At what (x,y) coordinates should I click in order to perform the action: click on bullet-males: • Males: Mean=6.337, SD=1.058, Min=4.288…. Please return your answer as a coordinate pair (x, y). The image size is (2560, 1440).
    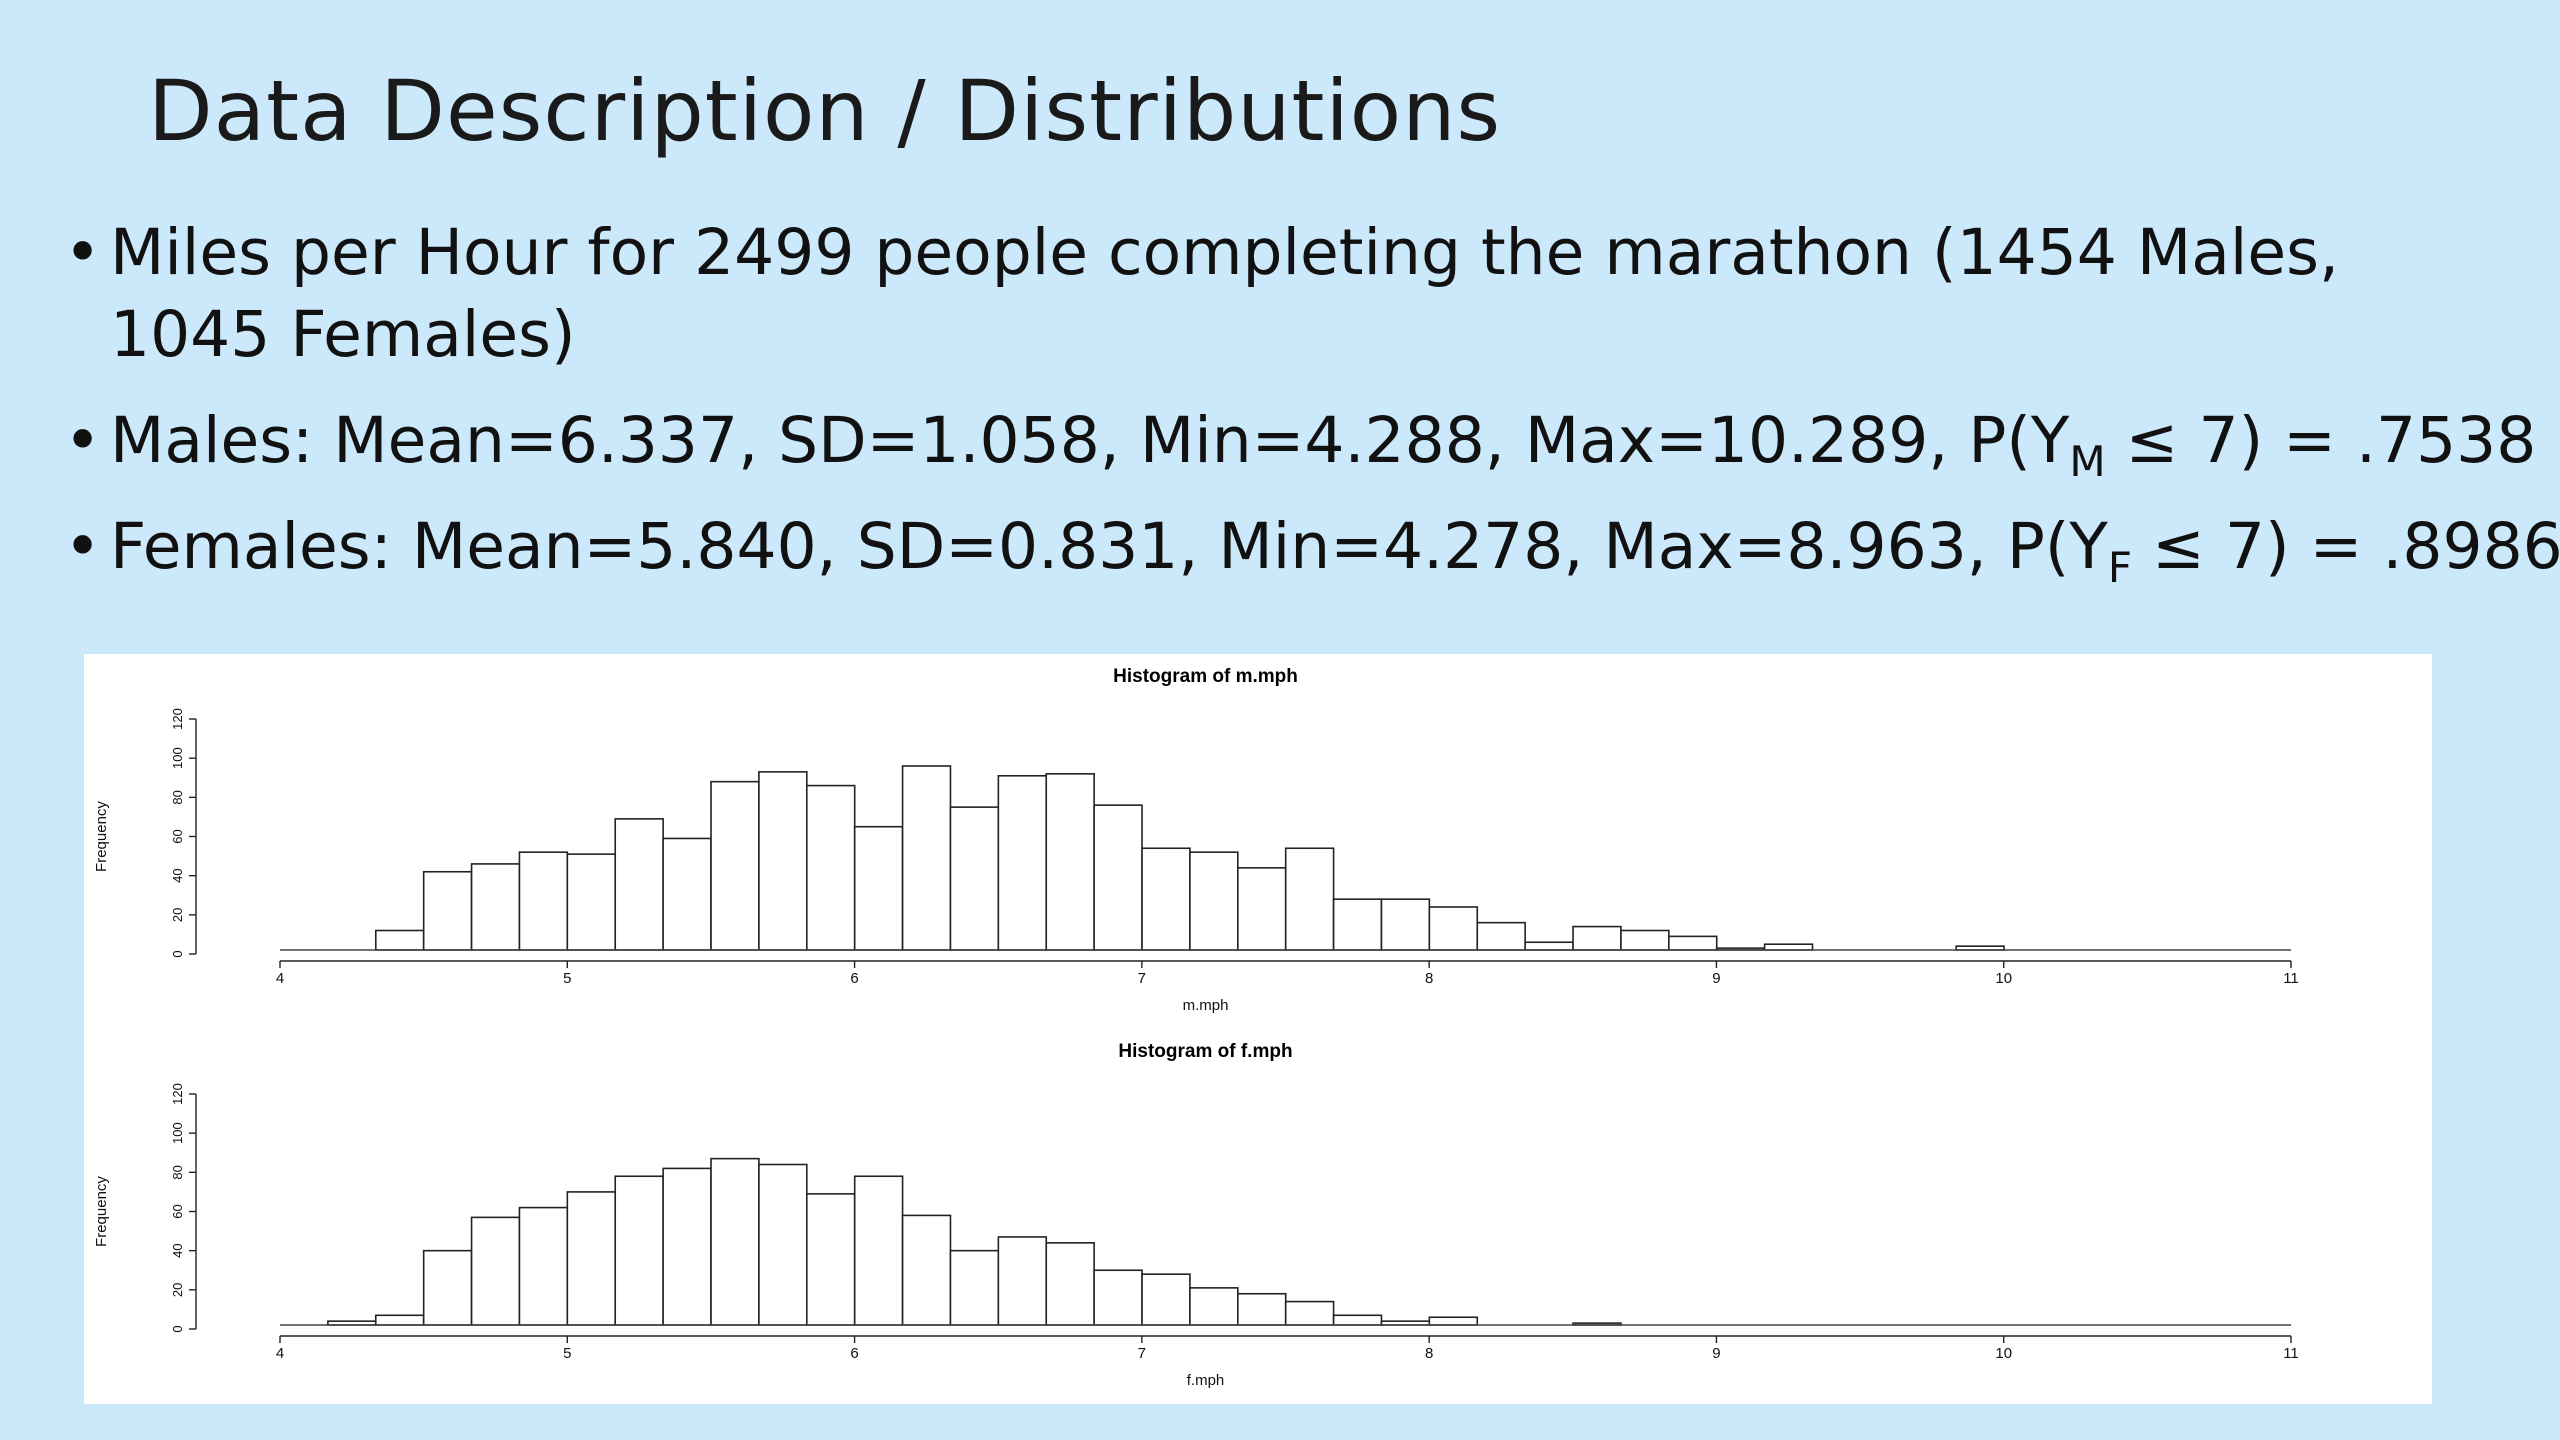
    Looking at the image, I should click on (1297, 441).